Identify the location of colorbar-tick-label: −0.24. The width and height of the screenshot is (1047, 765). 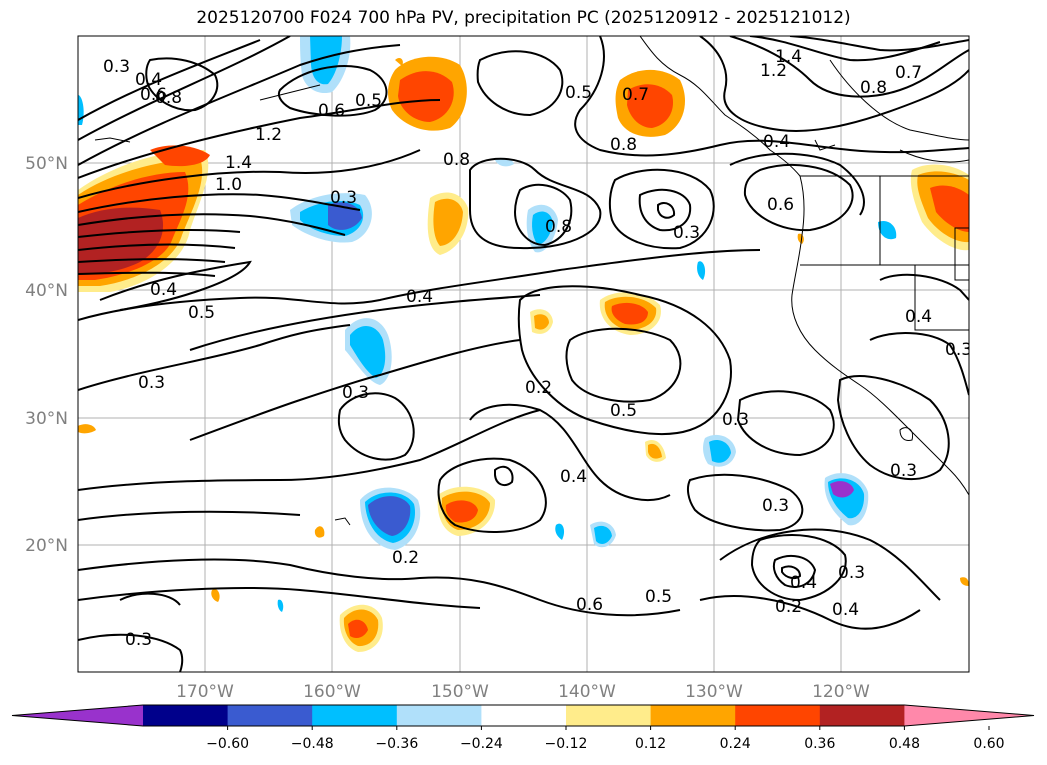
(481, 744).